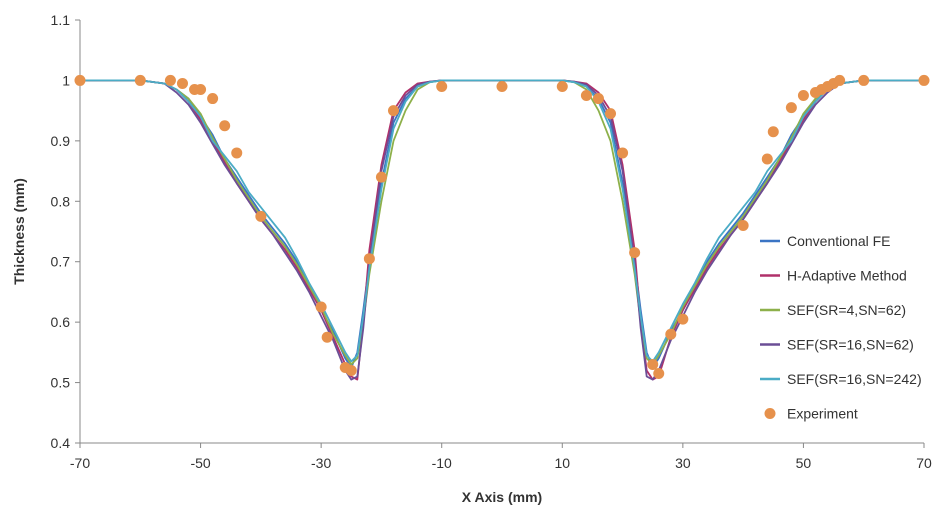 The image size is (947, 514). I want to click on x-tick-label: 30, so click(683, 463).